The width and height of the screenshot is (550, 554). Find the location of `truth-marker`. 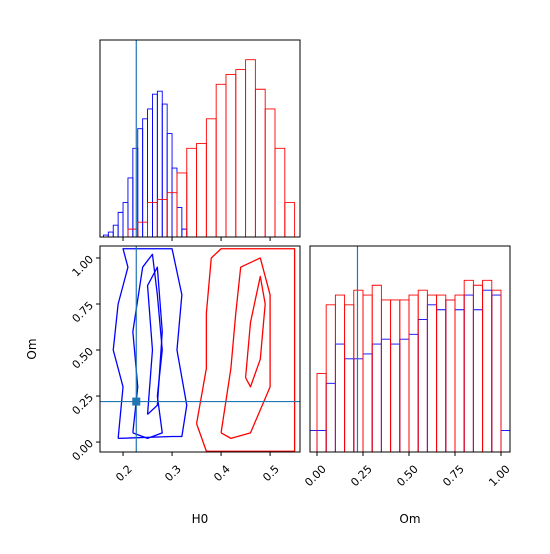

truth-marker is located at coordinates (136, 401).